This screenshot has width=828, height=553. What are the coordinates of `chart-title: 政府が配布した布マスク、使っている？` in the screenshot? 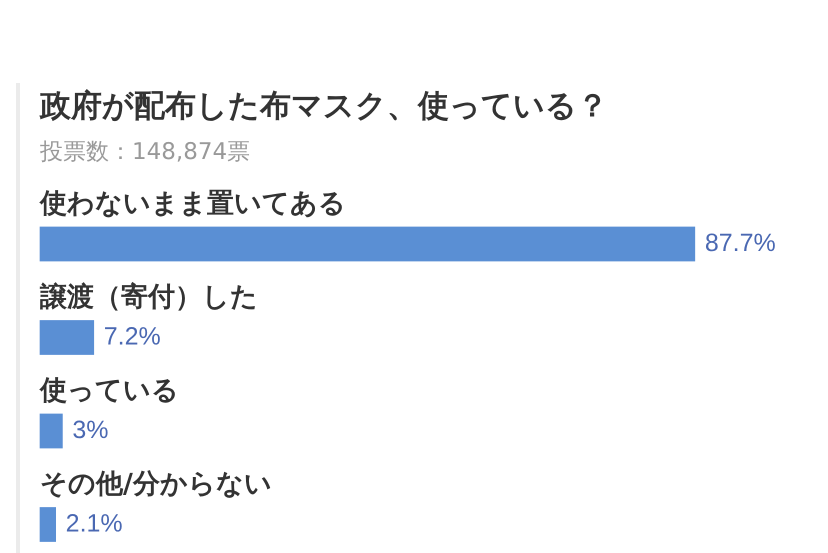 It's located at (324, 106).